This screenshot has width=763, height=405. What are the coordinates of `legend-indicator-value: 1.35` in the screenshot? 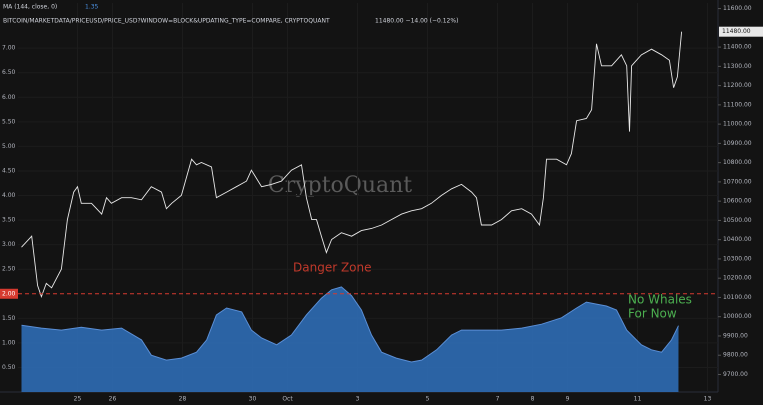 It's located at (92, 7).